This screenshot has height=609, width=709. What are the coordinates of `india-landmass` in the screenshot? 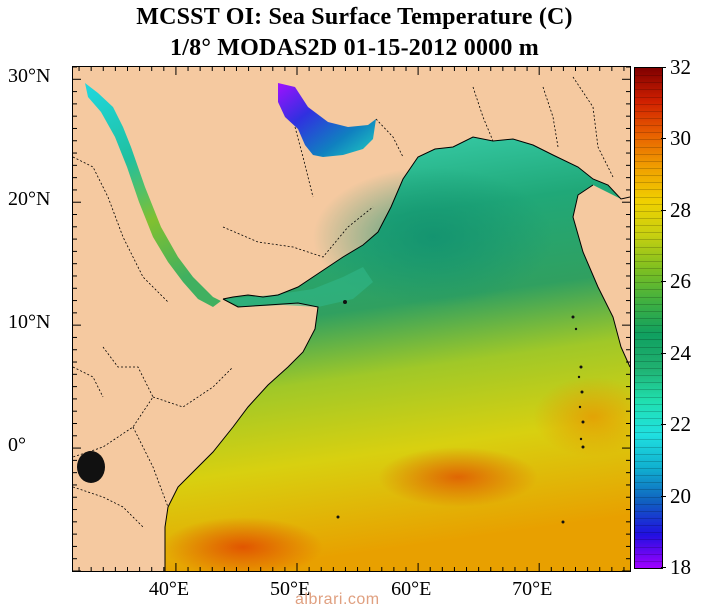 It's located at (601, 217).